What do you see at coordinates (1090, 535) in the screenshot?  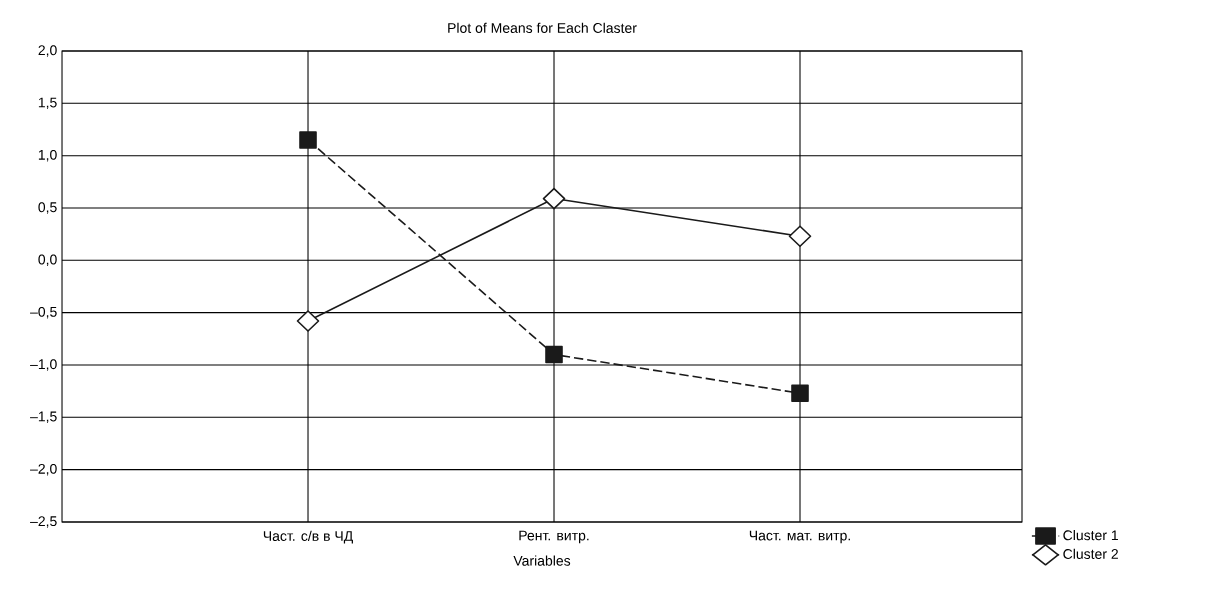 I see `legend-label: Cluster 1` at bounding box center [1090, 535].